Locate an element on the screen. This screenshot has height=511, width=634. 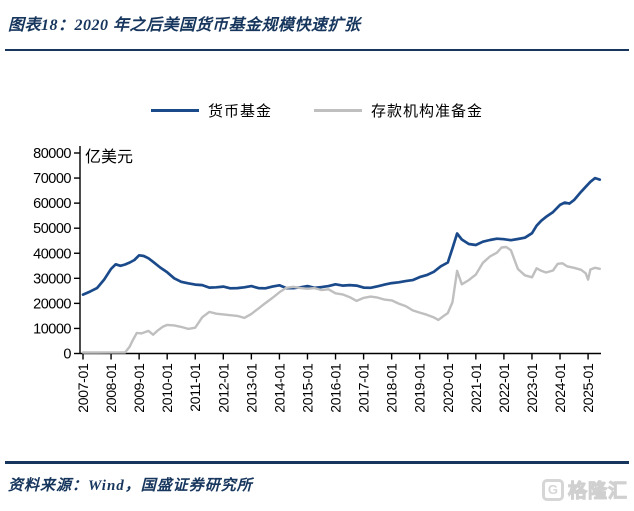
chart-legend: 货币基金 存款机构准备金 is located at coordinates (317, 110).